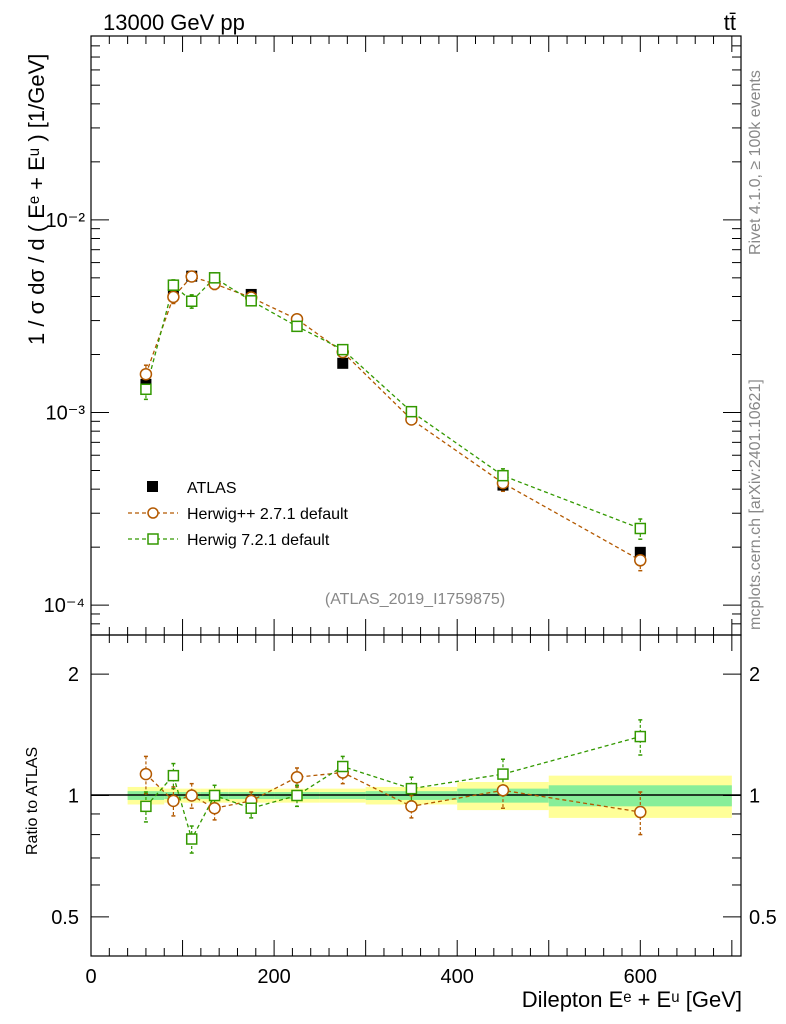  What do you see at coordinates (90, 977) in the screenshot?
I see `x-tick-label: 0` at bounding box center [90, 977].